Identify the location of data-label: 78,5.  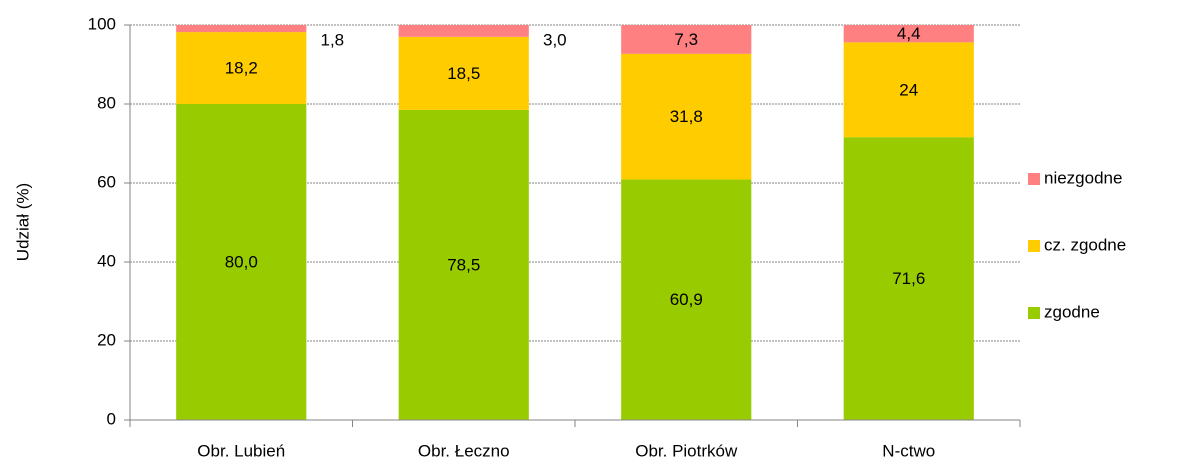
(463, 264).